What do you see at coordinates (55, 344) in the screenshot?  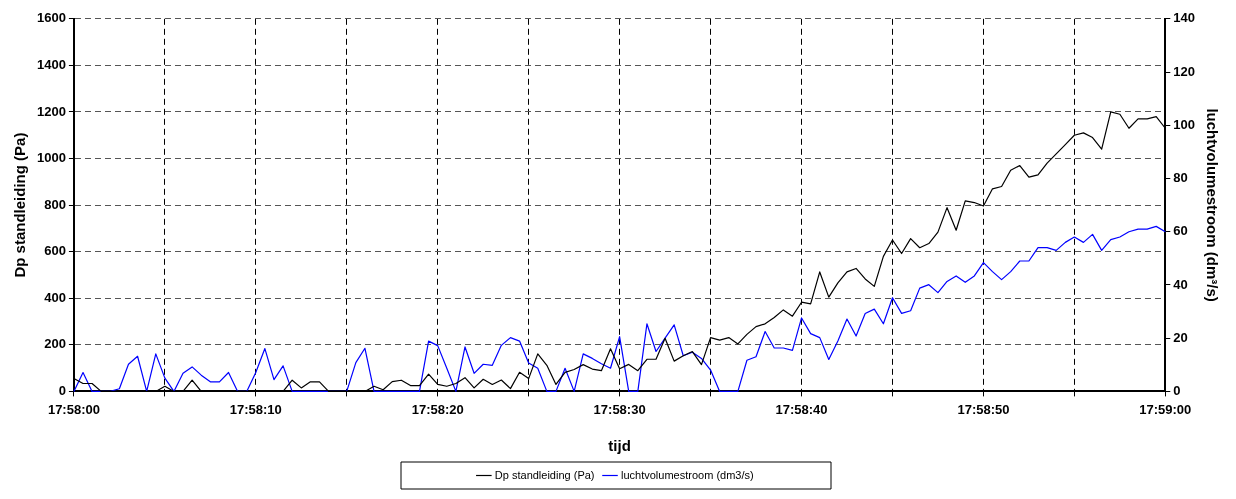 I see `y-tick-label: 200` at bounding box center [55, 344].